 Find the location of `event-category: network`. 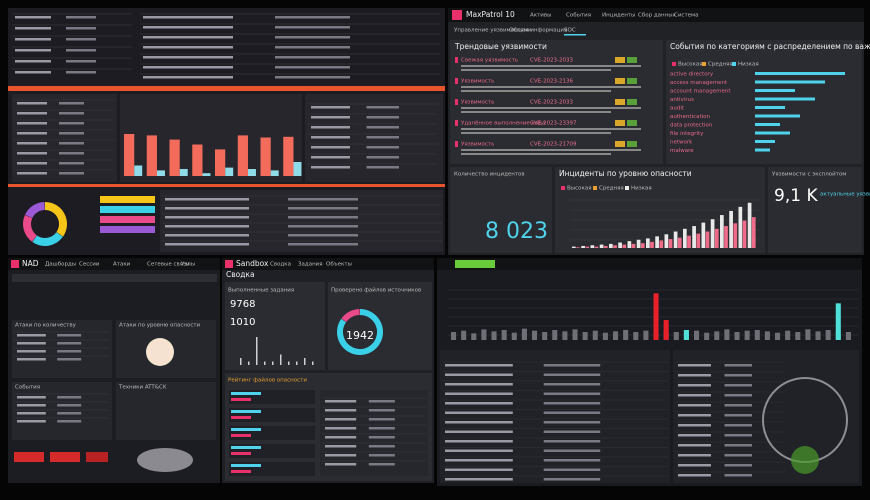

event-category: network is located at coordinates (681, 143).